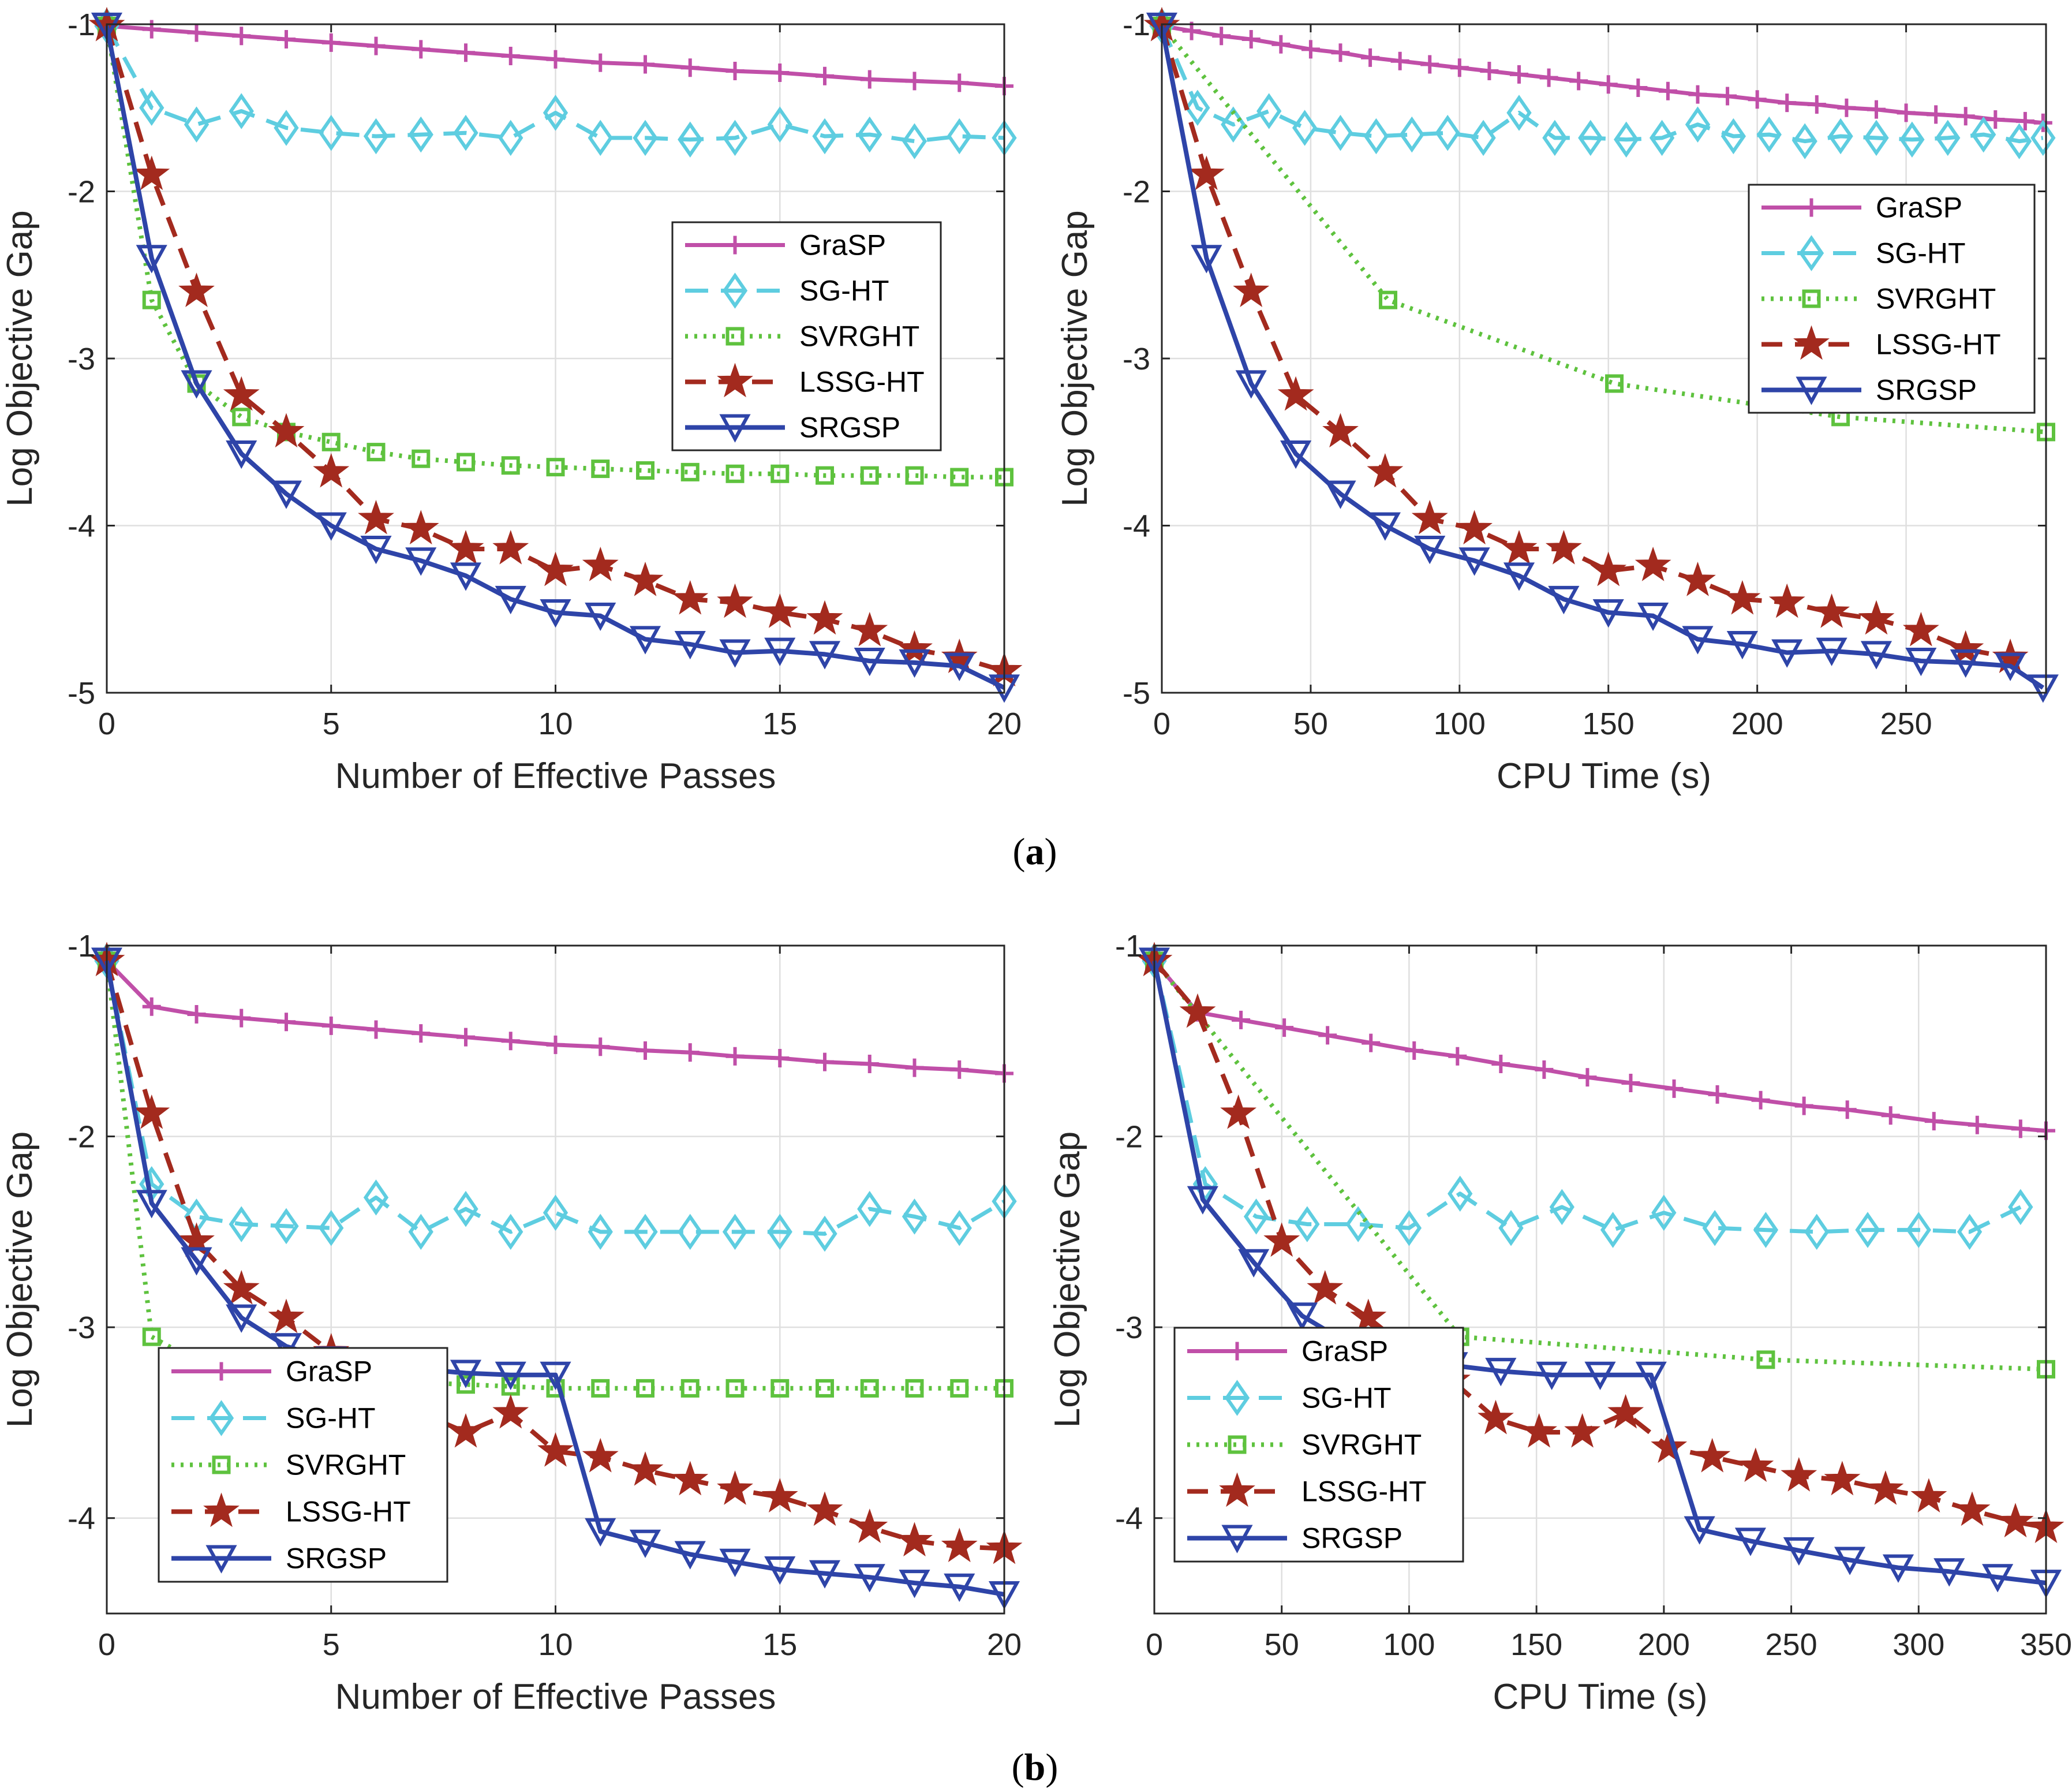 The image size is (2072, 1789). I want to click on x-tick-label: 250, so click(1791, 1645).